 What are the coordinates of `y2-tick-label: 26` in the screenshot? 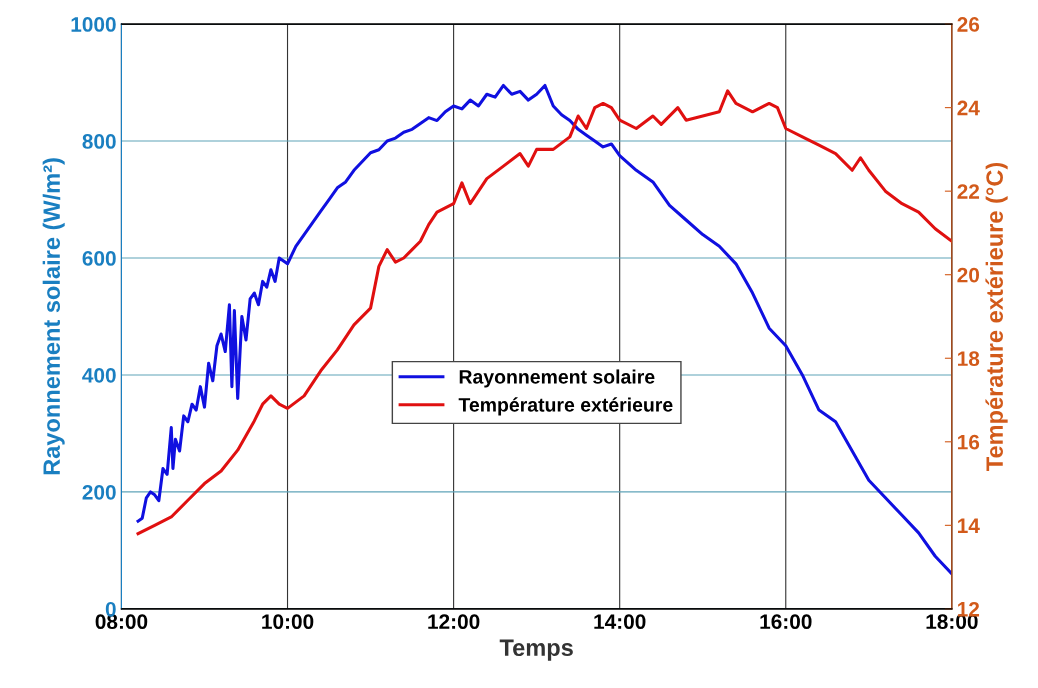 It's located at (968, 24).